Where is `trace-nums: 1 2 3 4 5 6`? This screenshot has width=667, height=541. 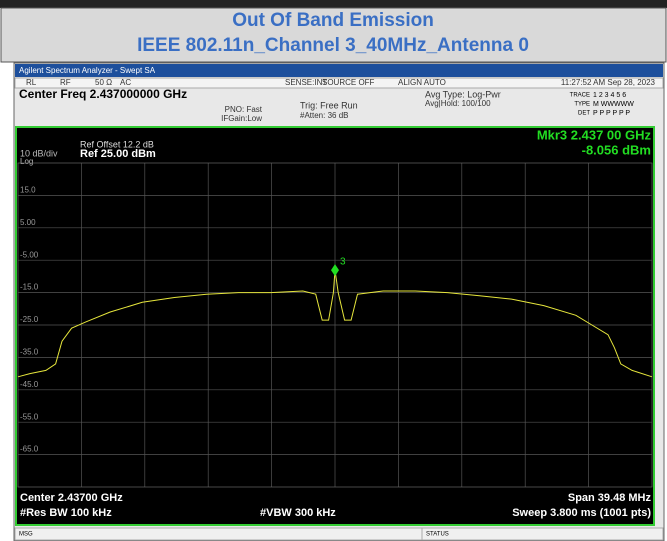
trace-nums: 1 2 3 4 5 6 is located at coordinates (609, 95).